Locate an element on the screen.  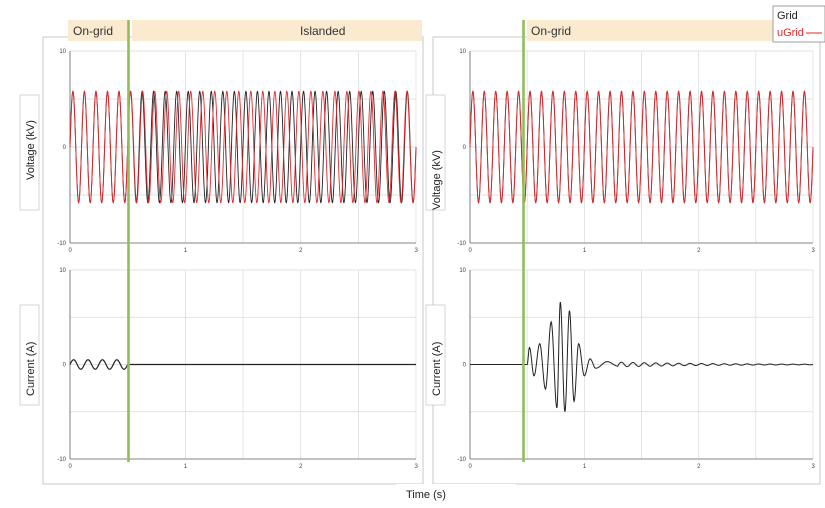
mode-label-islanded: Islanded is located at coordinates (322, 31).